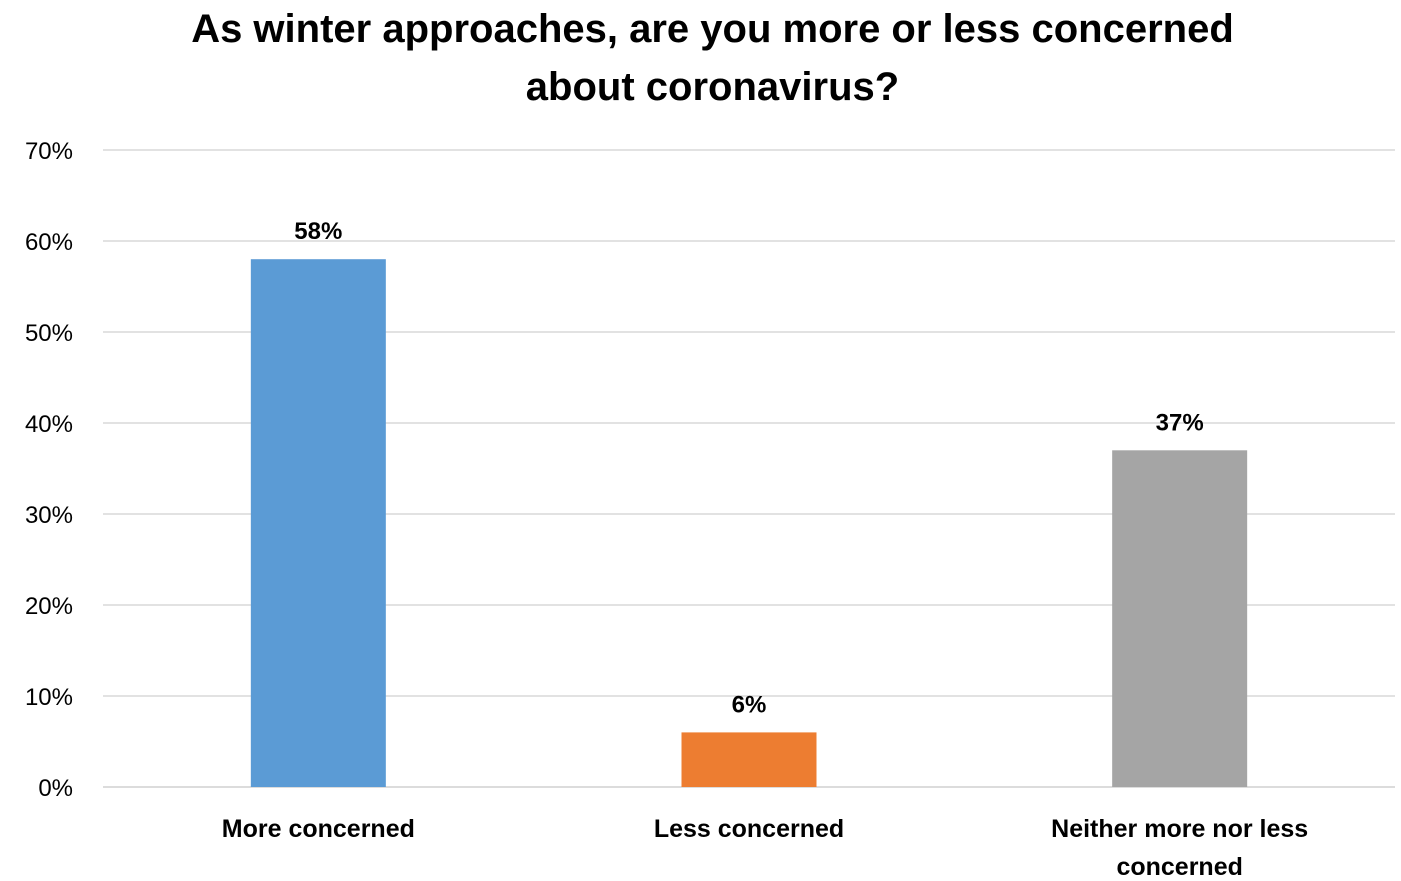 This screenshot has height=881, width=1401. I want to click on x-category-label: Neither more nor less, so click(1179, 829).